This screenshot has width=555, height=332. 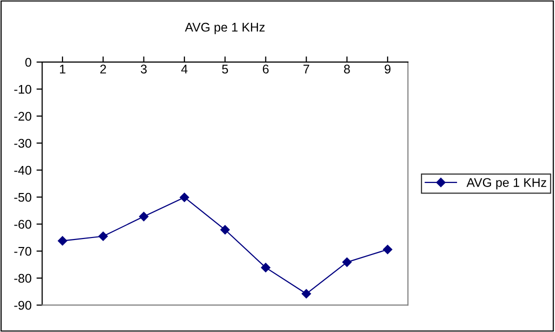 I want to click on y-tick-label: -70, so click(x=23, y=251).